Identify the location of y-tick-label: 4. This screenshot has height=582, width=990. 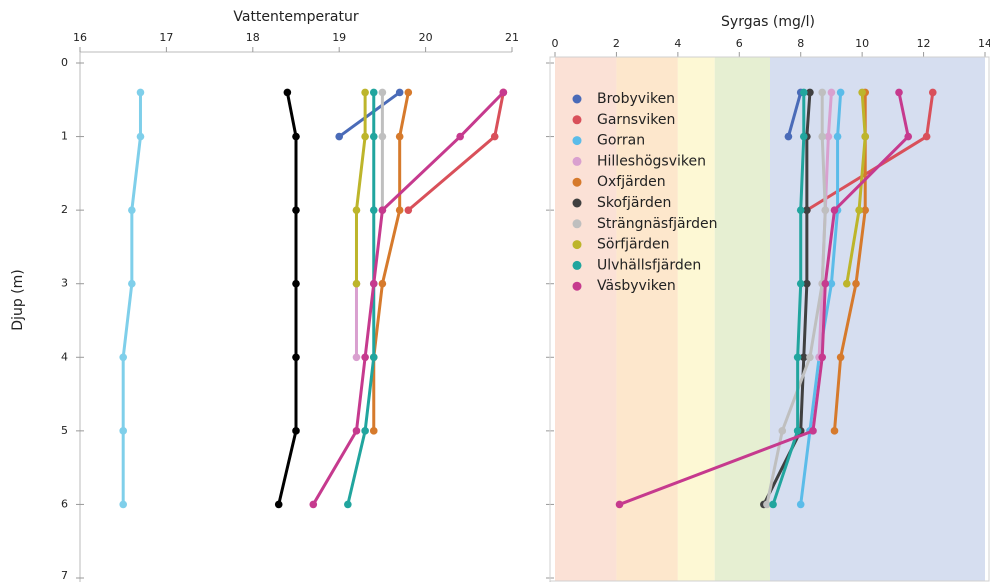
(64, 356).